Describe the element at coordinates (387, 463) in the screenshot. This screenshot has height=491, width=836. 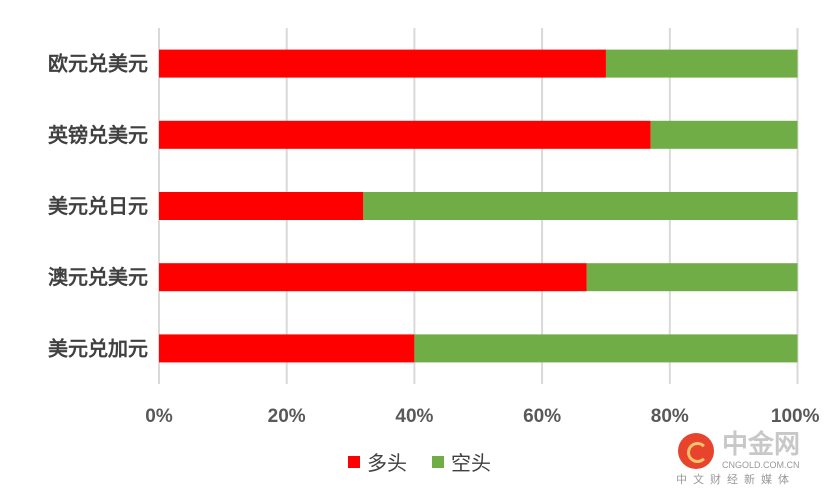
I see `legend-label: 多头` at that location.